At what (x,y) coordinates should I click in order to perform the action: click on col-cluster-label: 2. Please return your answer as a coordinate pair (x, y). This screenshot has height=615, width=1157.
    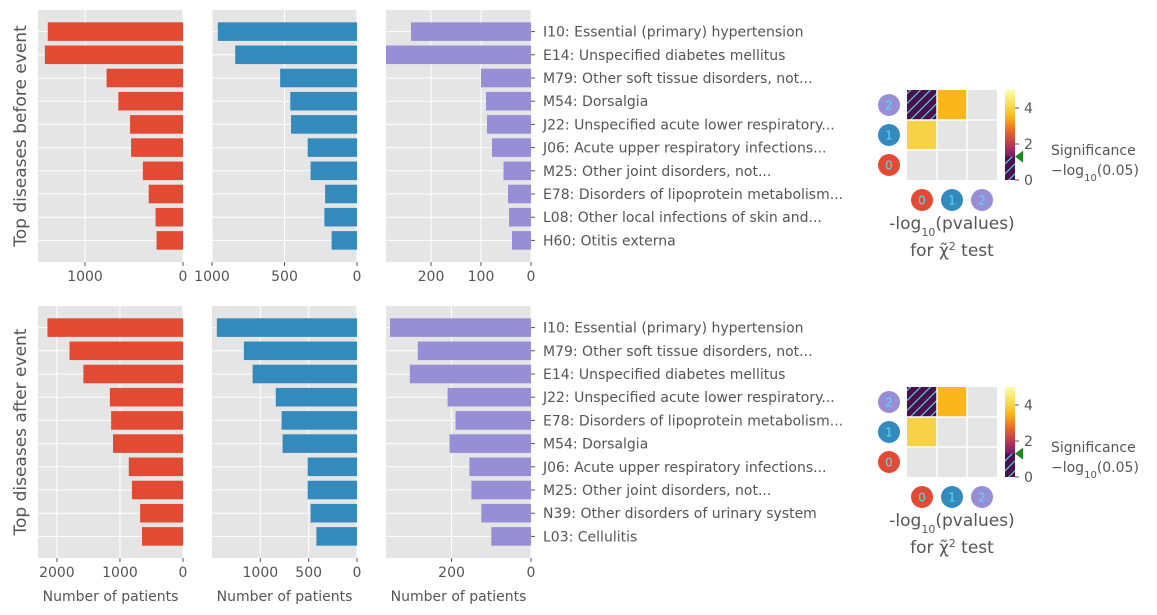
    Looking at the image, I should click on (982, 498).